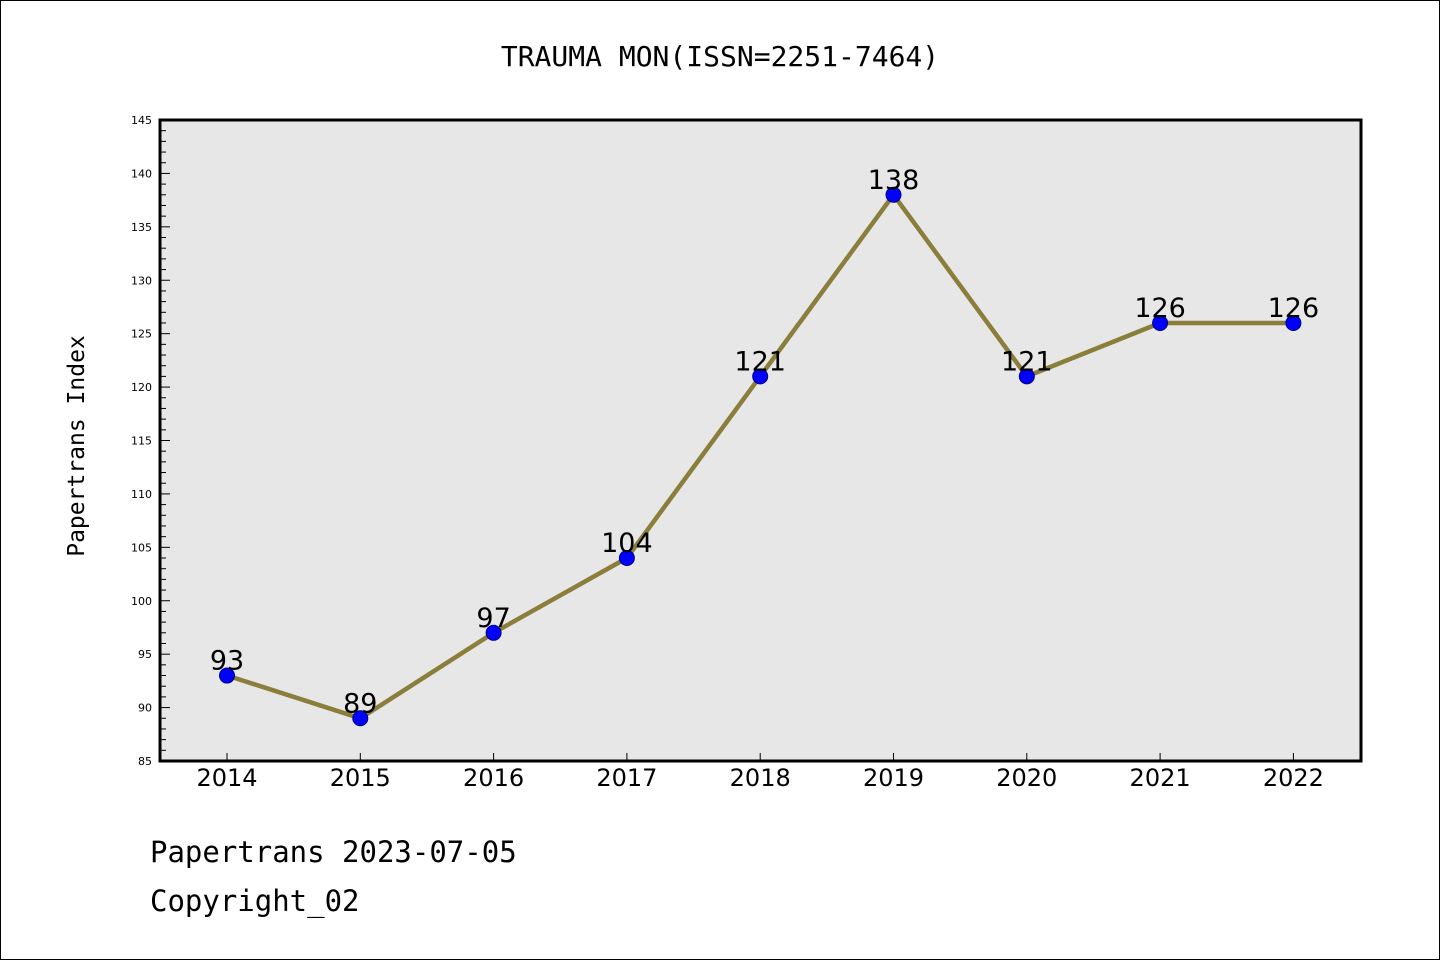  I want to click on y-tick-label: 105, so click(141, 547).